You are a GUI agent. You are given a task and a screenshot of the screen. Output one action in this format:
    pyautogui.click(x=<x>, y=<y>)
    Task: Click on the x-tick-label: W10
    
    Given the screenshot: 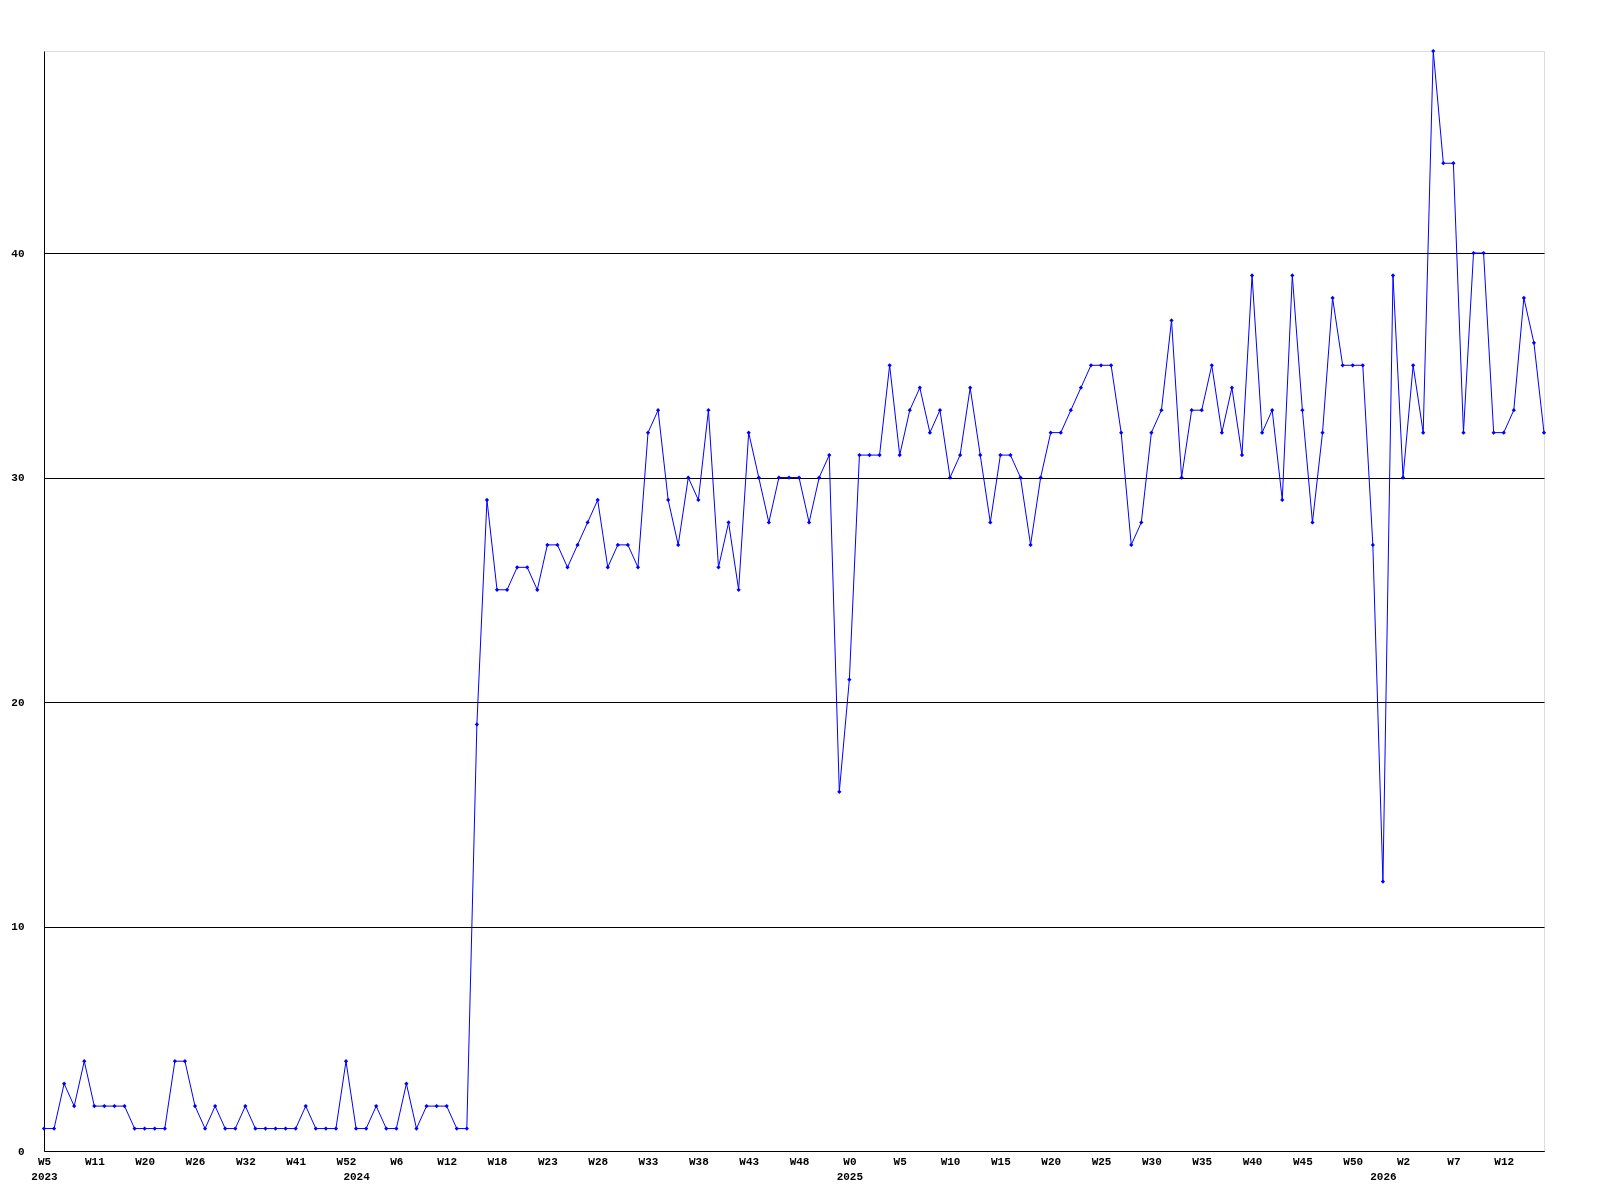 What is the action you would take?
    pyautogui.click(x=950, y=1161)
    